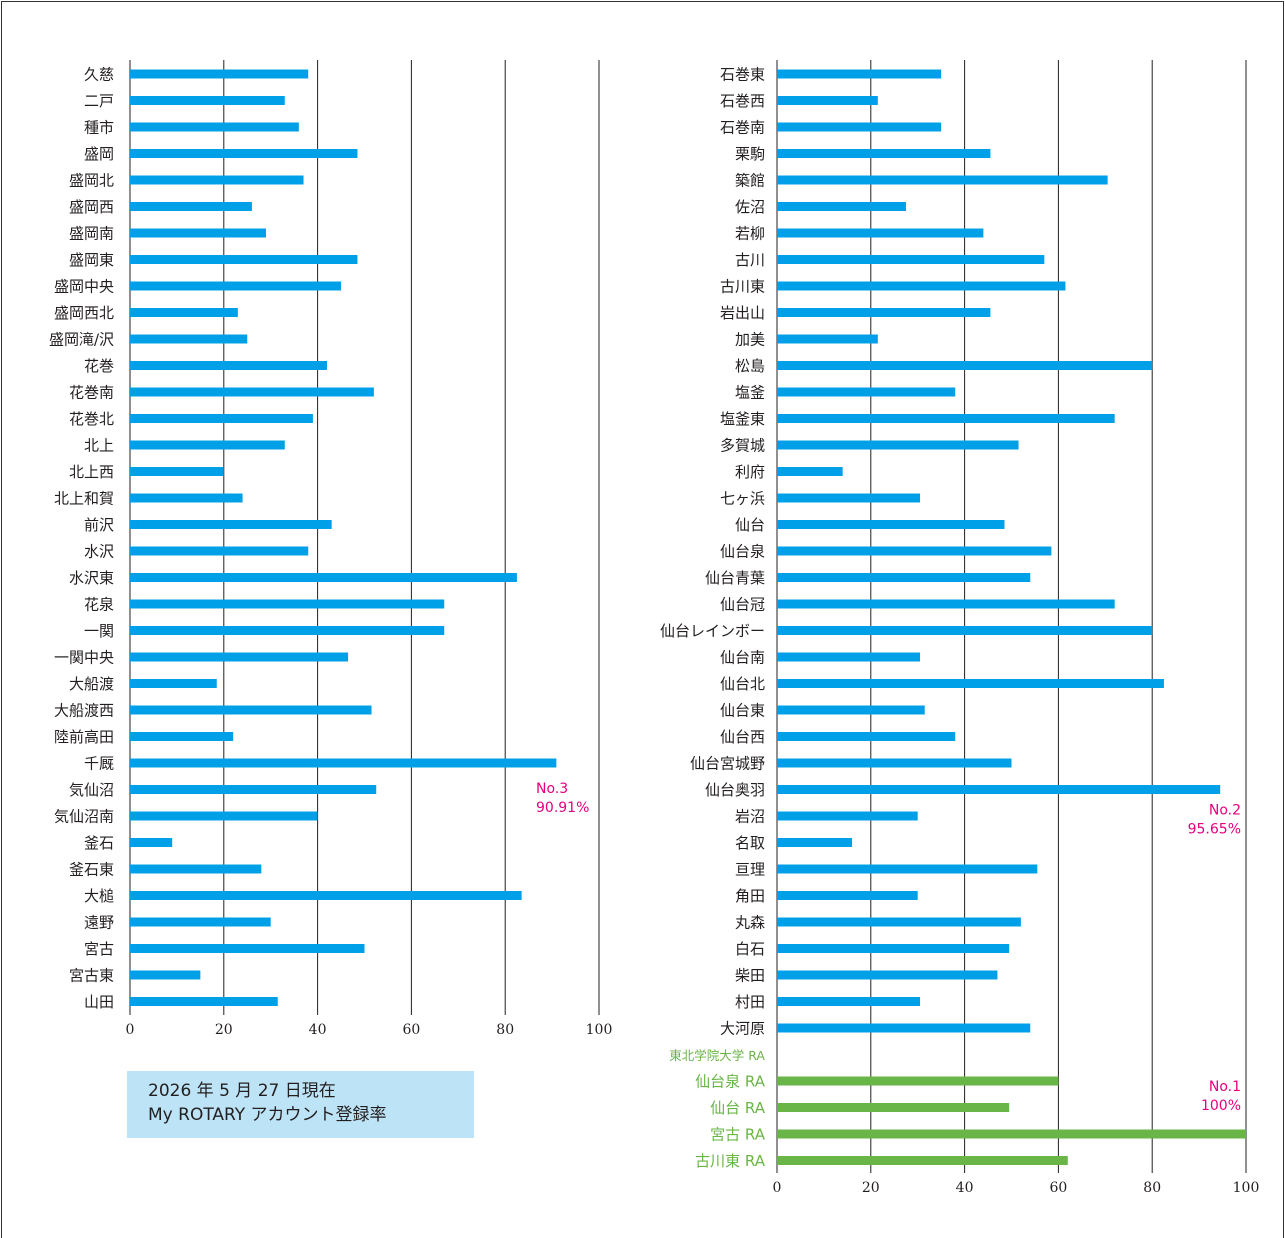 The width and height of the screenshot is (1285, 1238). What do you see at coordinates (1225, 1087) in the screenshot?
I see `rank-annotation-label: No.1` at bounding box center [1225, 1087].